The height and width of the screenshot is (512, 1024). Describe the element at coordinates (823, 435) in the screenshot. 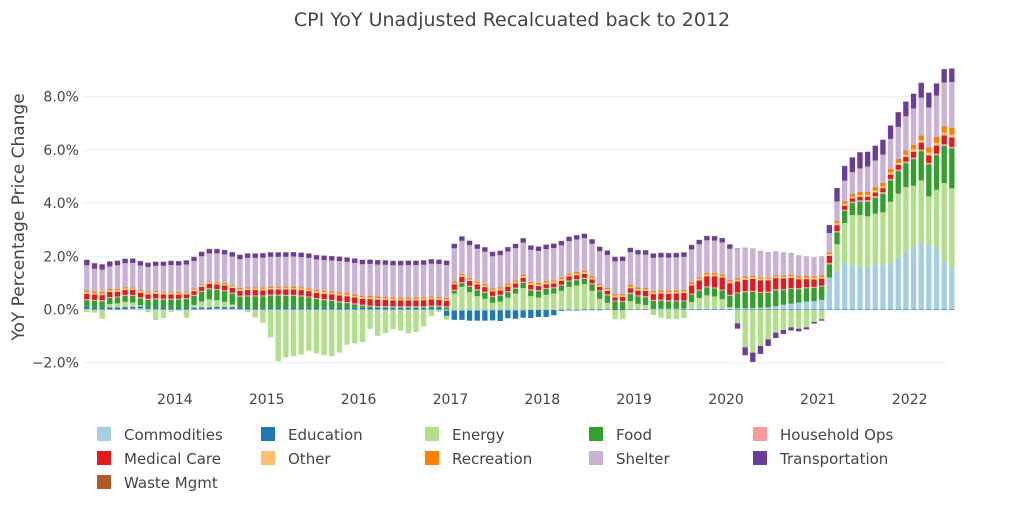

I see `legend-item: Household Ops` at that location.